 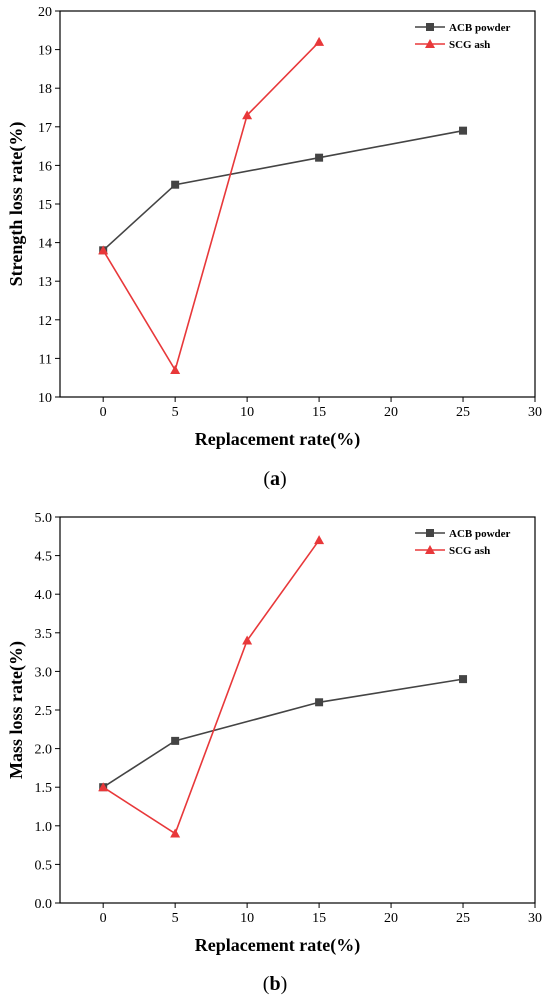 I want to click on y-tick-label: 1.5, so click(x=44, y=788).